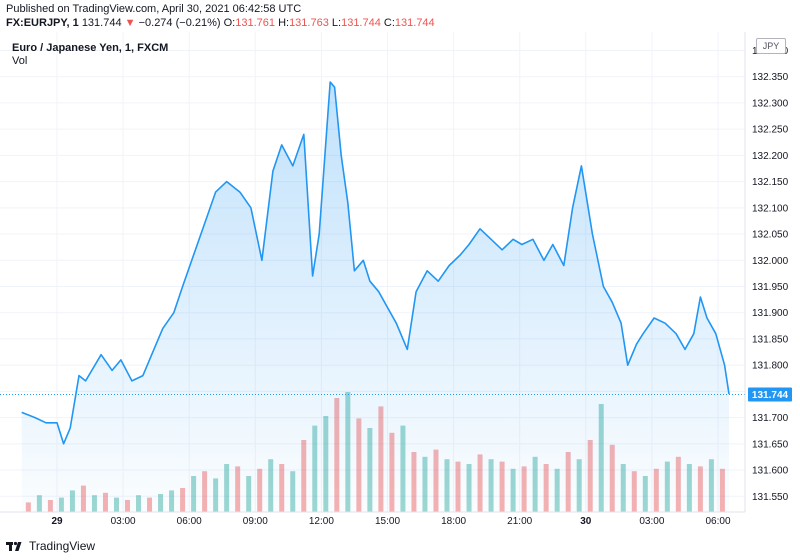 Image resolution: width=800 pixels, height=560 pixels. Describe the element at coordinates (770, 103) in the screenshot. I see `y-tick-label: 132.300` at that location.